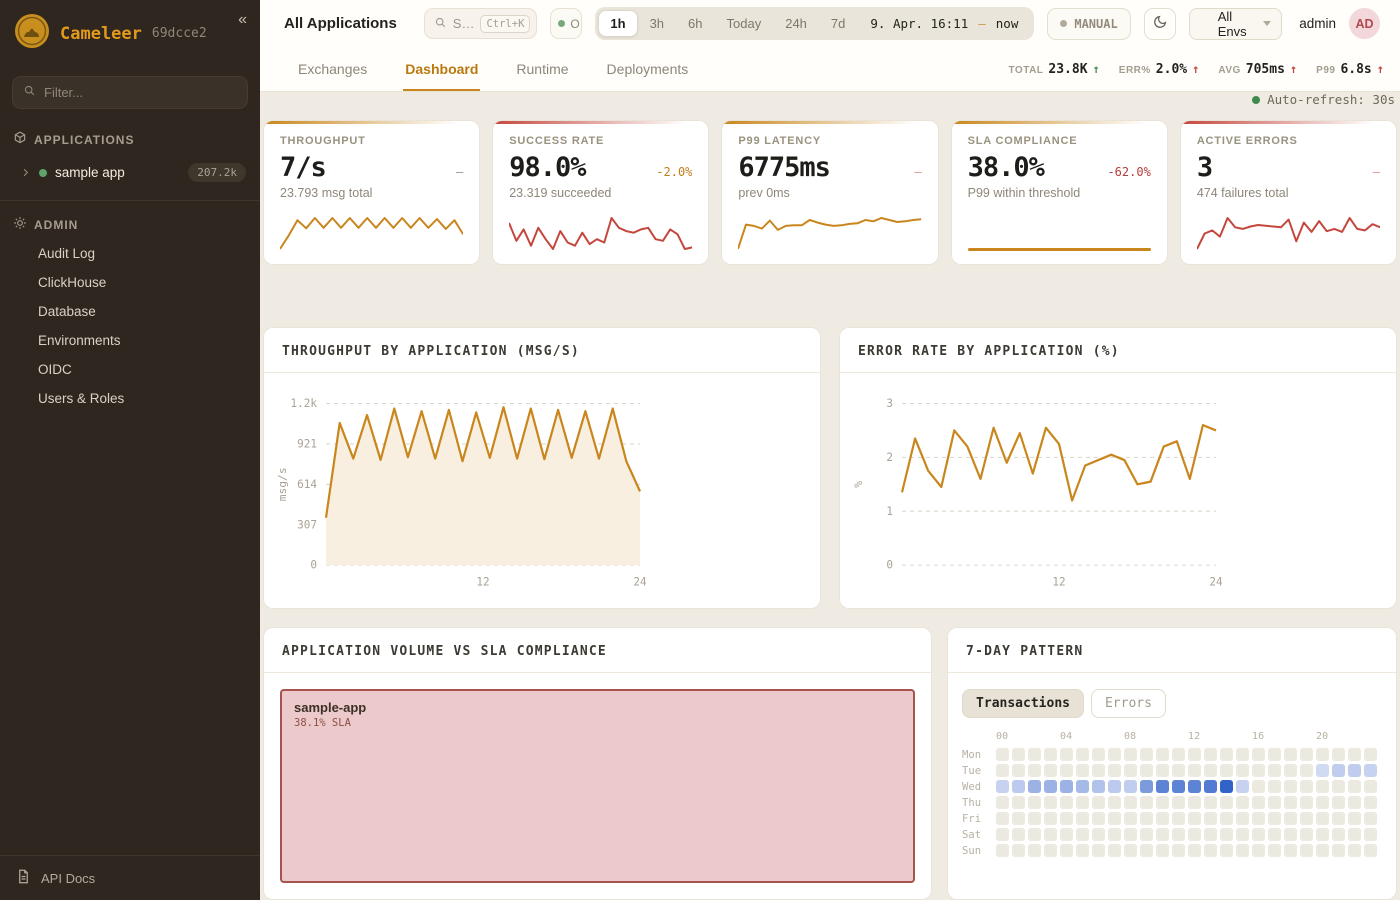 The height and width of the screenshot is (900, 1400). I want to click on theme-toggle-button, so click(1159, 23).